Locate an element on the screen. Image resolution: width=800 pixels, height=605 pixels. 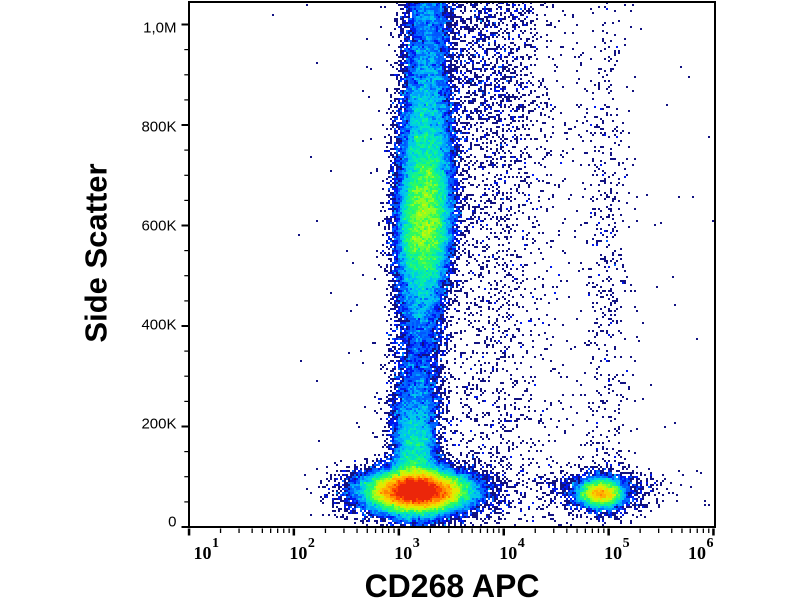
svg-text: 0 is located at coordinates (172, 522).